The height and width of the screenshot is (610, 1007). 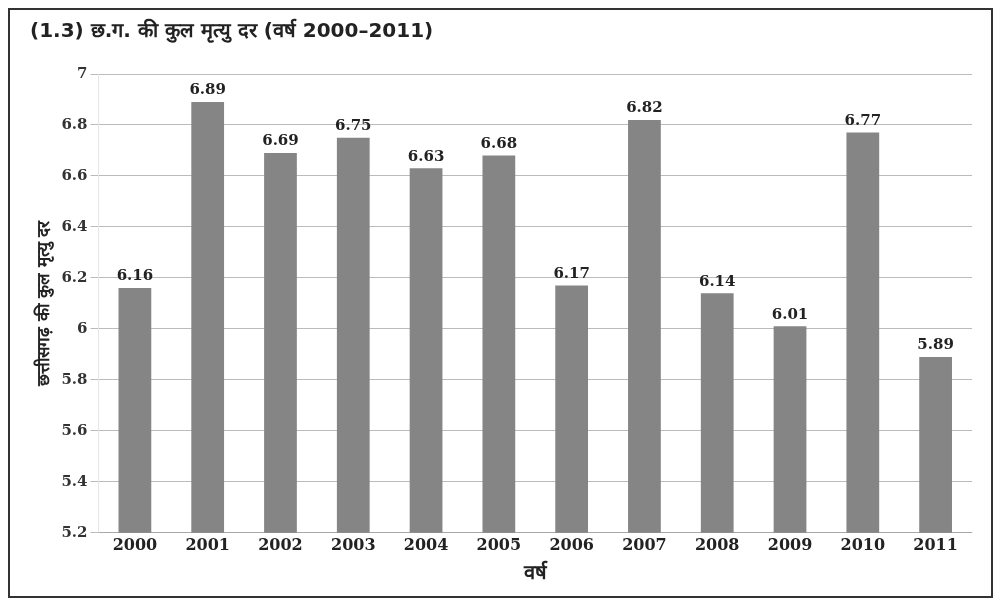 What do you see at coordinates (74, 276) in the screenshot?
I see `y-tick-label: 6.2` at bounding box center [74, 276].